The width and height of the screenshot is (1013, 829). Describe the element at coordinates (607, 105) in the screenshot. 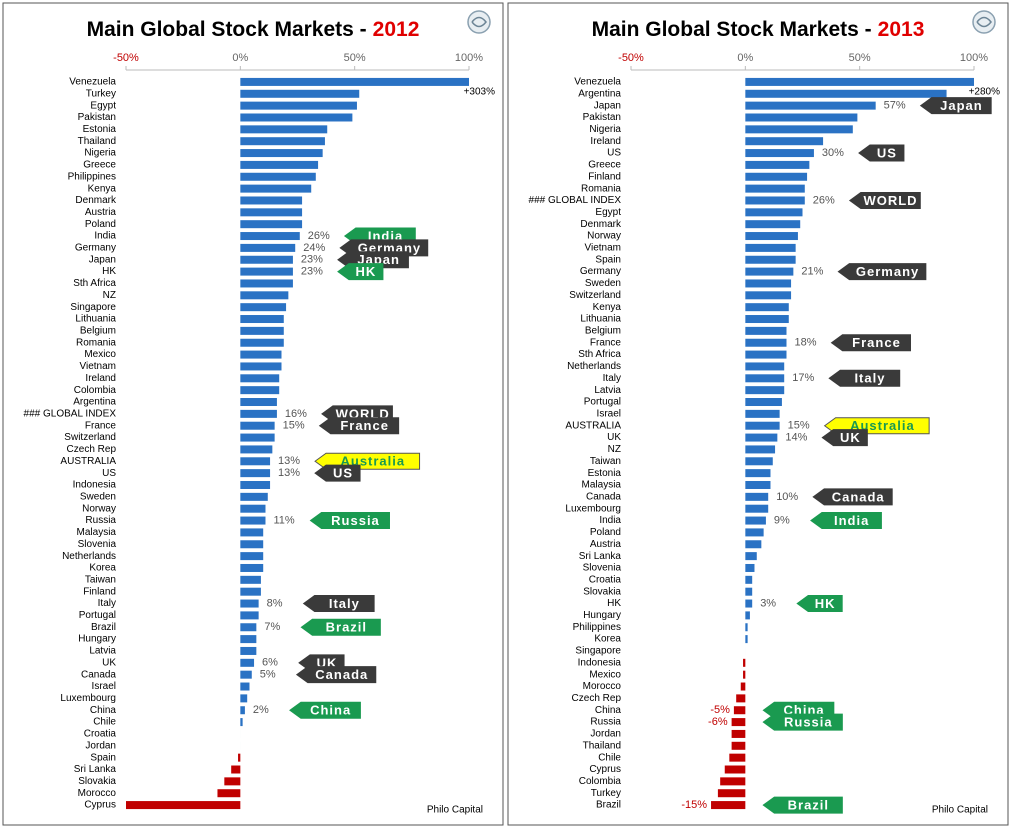

I see `category-label: Japan` at that location.